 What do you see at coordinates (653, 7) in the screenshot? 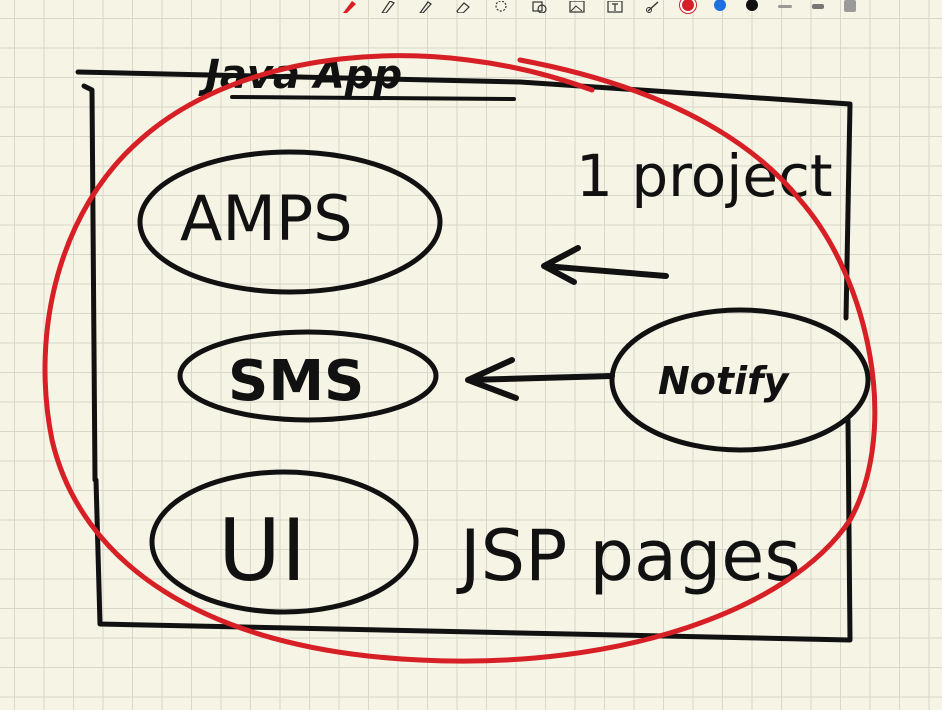
I see `link-tool-icon` at bounding box center [653, 7].